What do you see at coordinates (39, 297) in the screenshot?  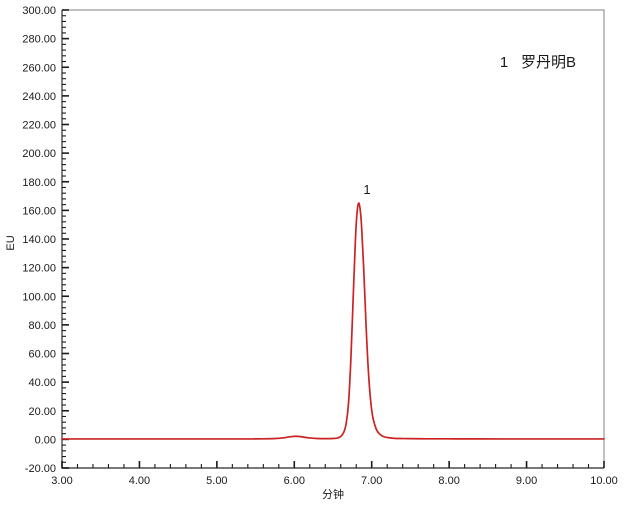 I see `y-tick-label: 100.00` at bounding box center [39, 297].